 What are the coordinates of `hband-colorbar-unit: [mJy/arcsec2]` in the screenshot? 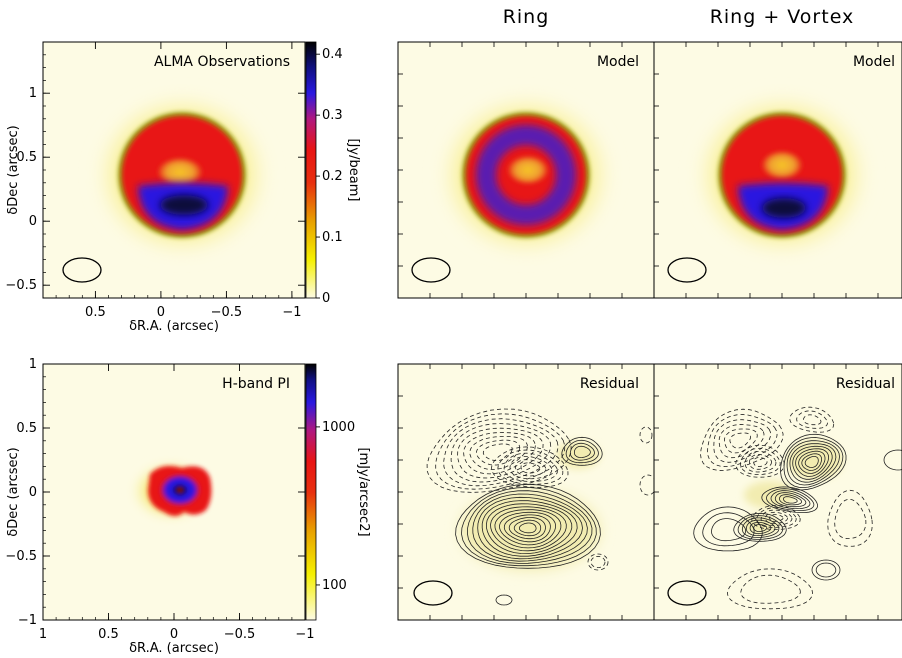 It's located at (363, 491).